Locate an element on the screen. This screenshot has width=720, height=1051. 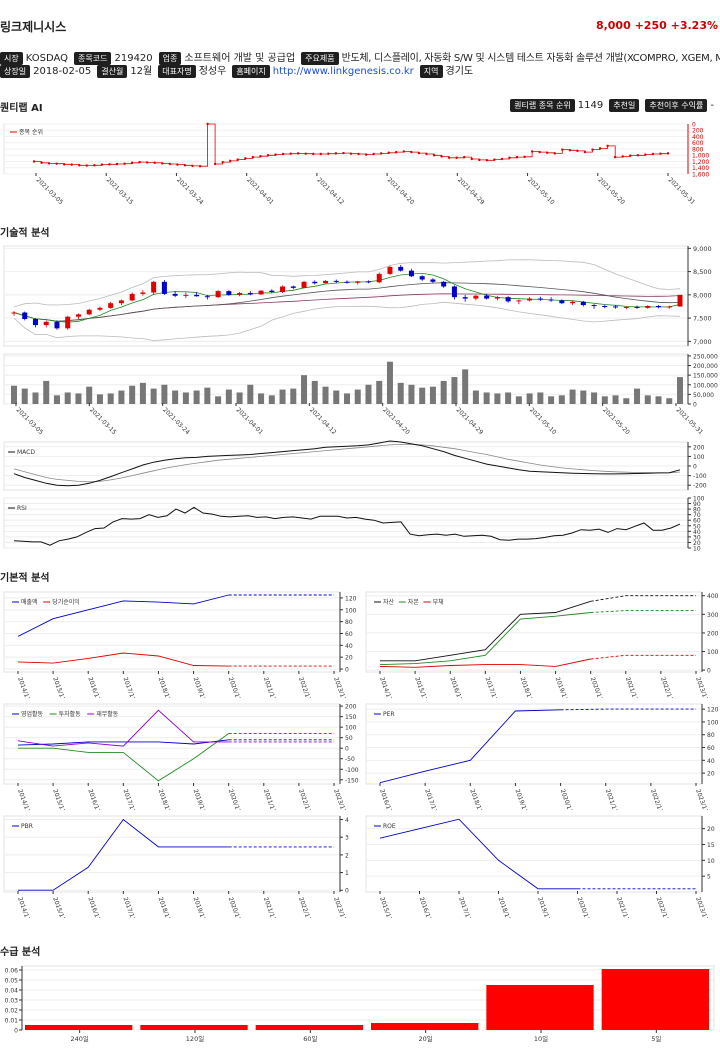
legend-label: ROE is located at coordinates (389, 826).